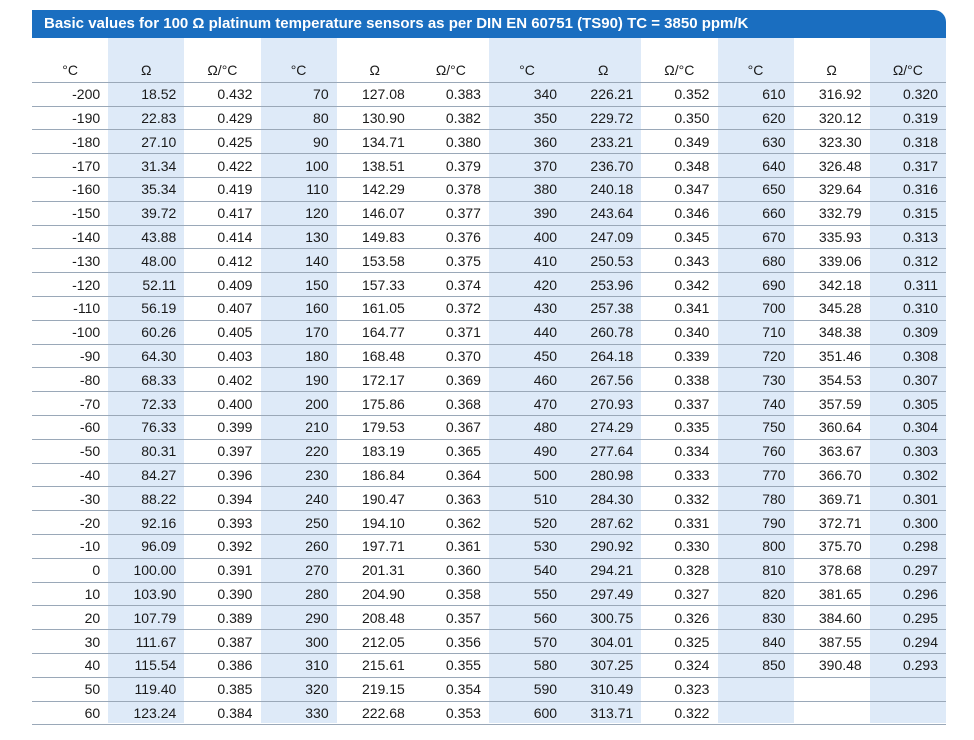 The width and height of the screenshot is (974, 740). Describe the element at coordinates (831, 641) in the screenshot. I see `table-cell: 387.55` at that location.